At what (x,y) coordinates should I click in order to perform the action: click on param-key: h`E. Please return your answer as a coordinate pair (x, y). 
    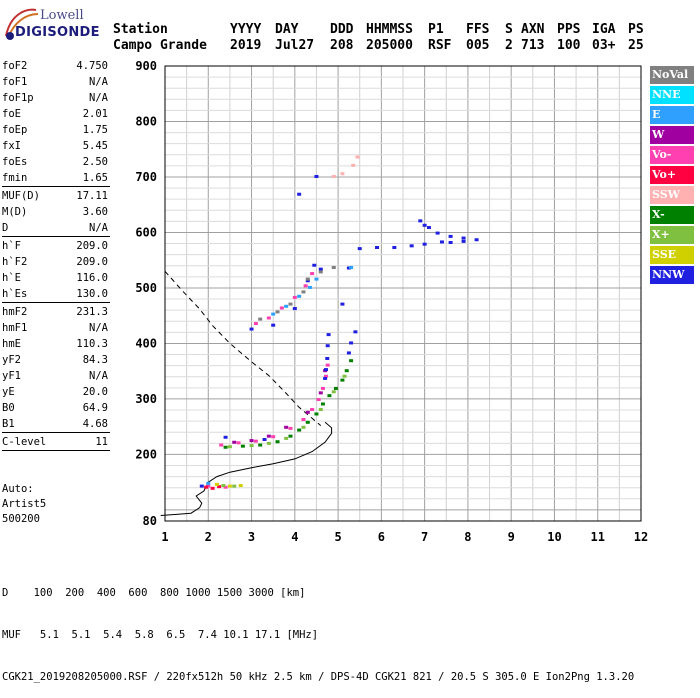
    Looking at the image, I should click on (11, 278).